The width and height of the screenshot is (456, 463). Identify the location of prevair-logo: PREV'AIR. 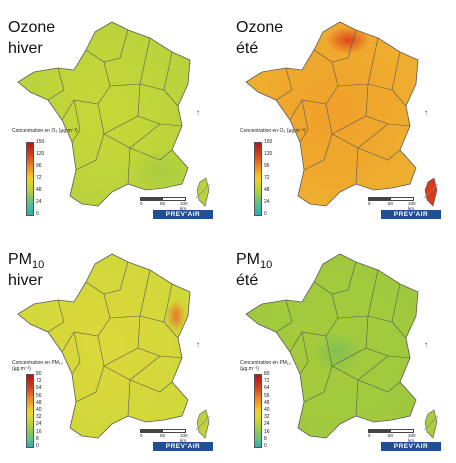
(411, 446).